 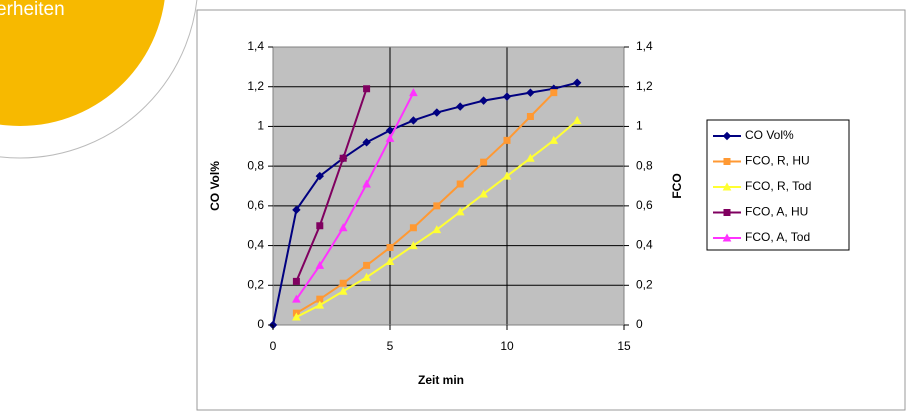 I want to click on y-axis-label: CO Vol%, so click(x=215, y=186).